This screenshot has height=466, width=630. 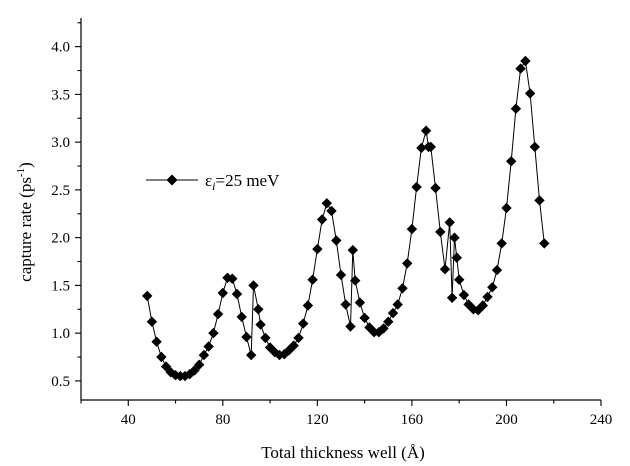 I want to click on x-tick-label: 240, so click(x=601, y=420).